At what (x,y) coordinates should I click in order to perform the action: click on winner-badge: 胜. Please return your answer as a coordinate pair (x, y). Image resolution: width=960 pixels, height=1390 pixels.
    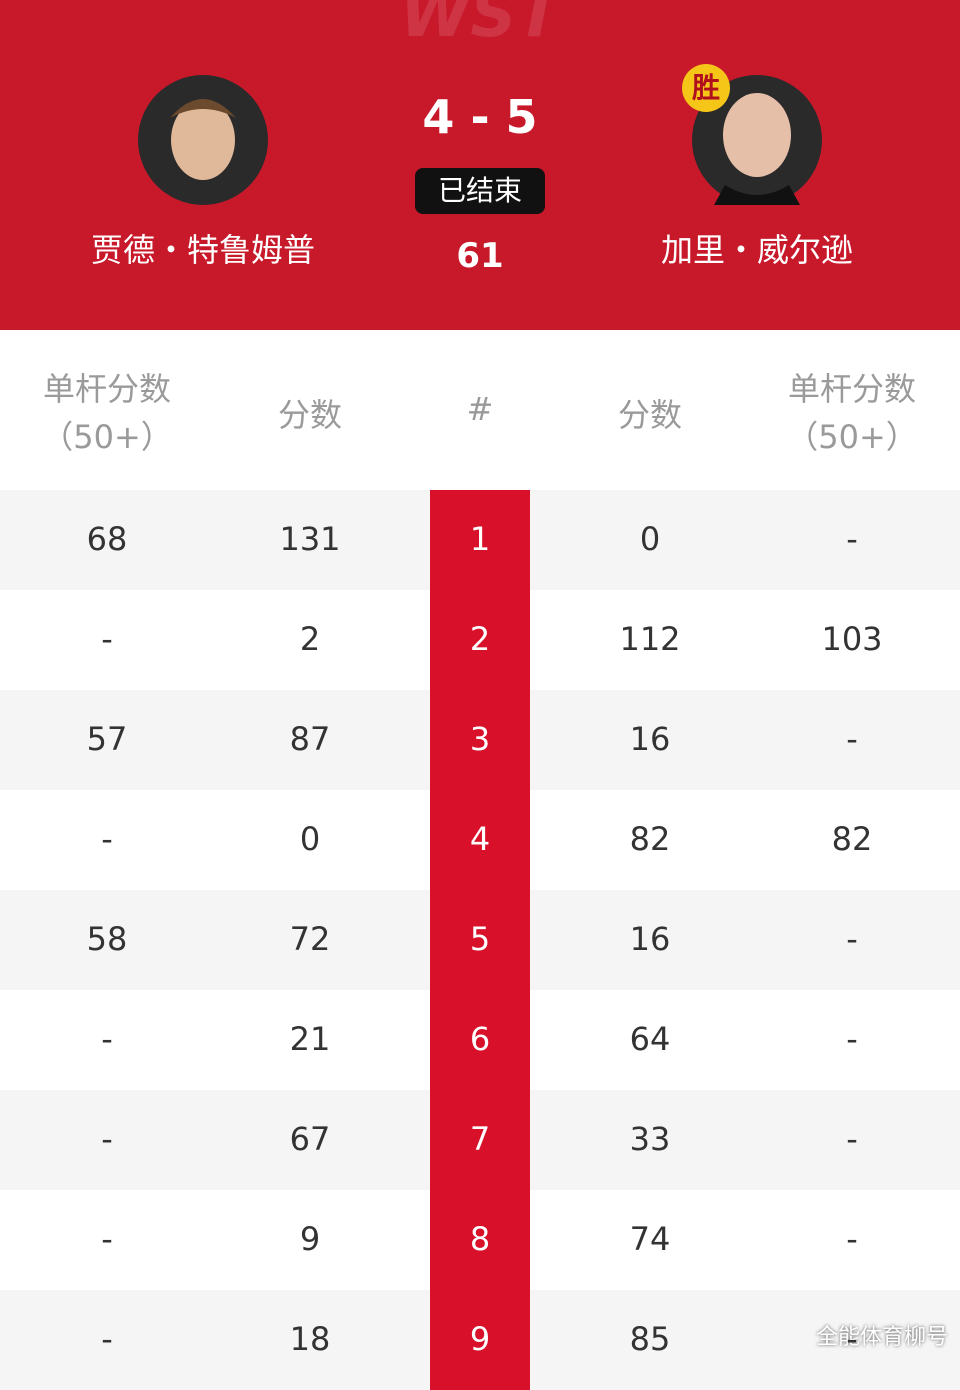
    Looking at the image, I should click on (706, 88).